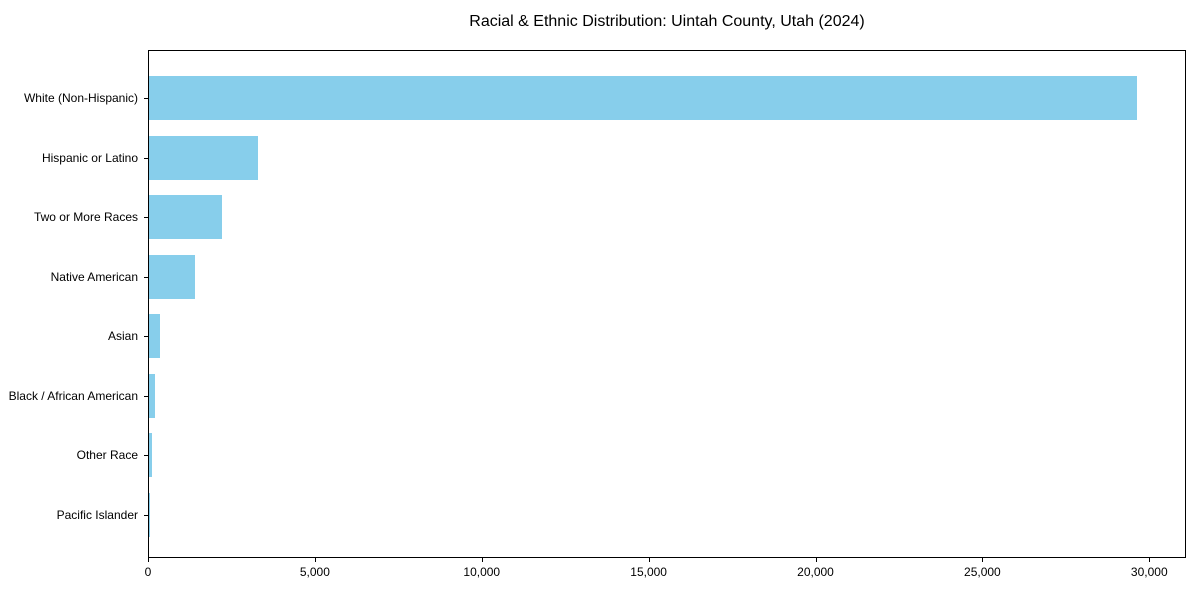 The image size is (1200, 600). Describe the element at coordinates (172, 276) in the screenshot. I see `bar-native-american` at that location.